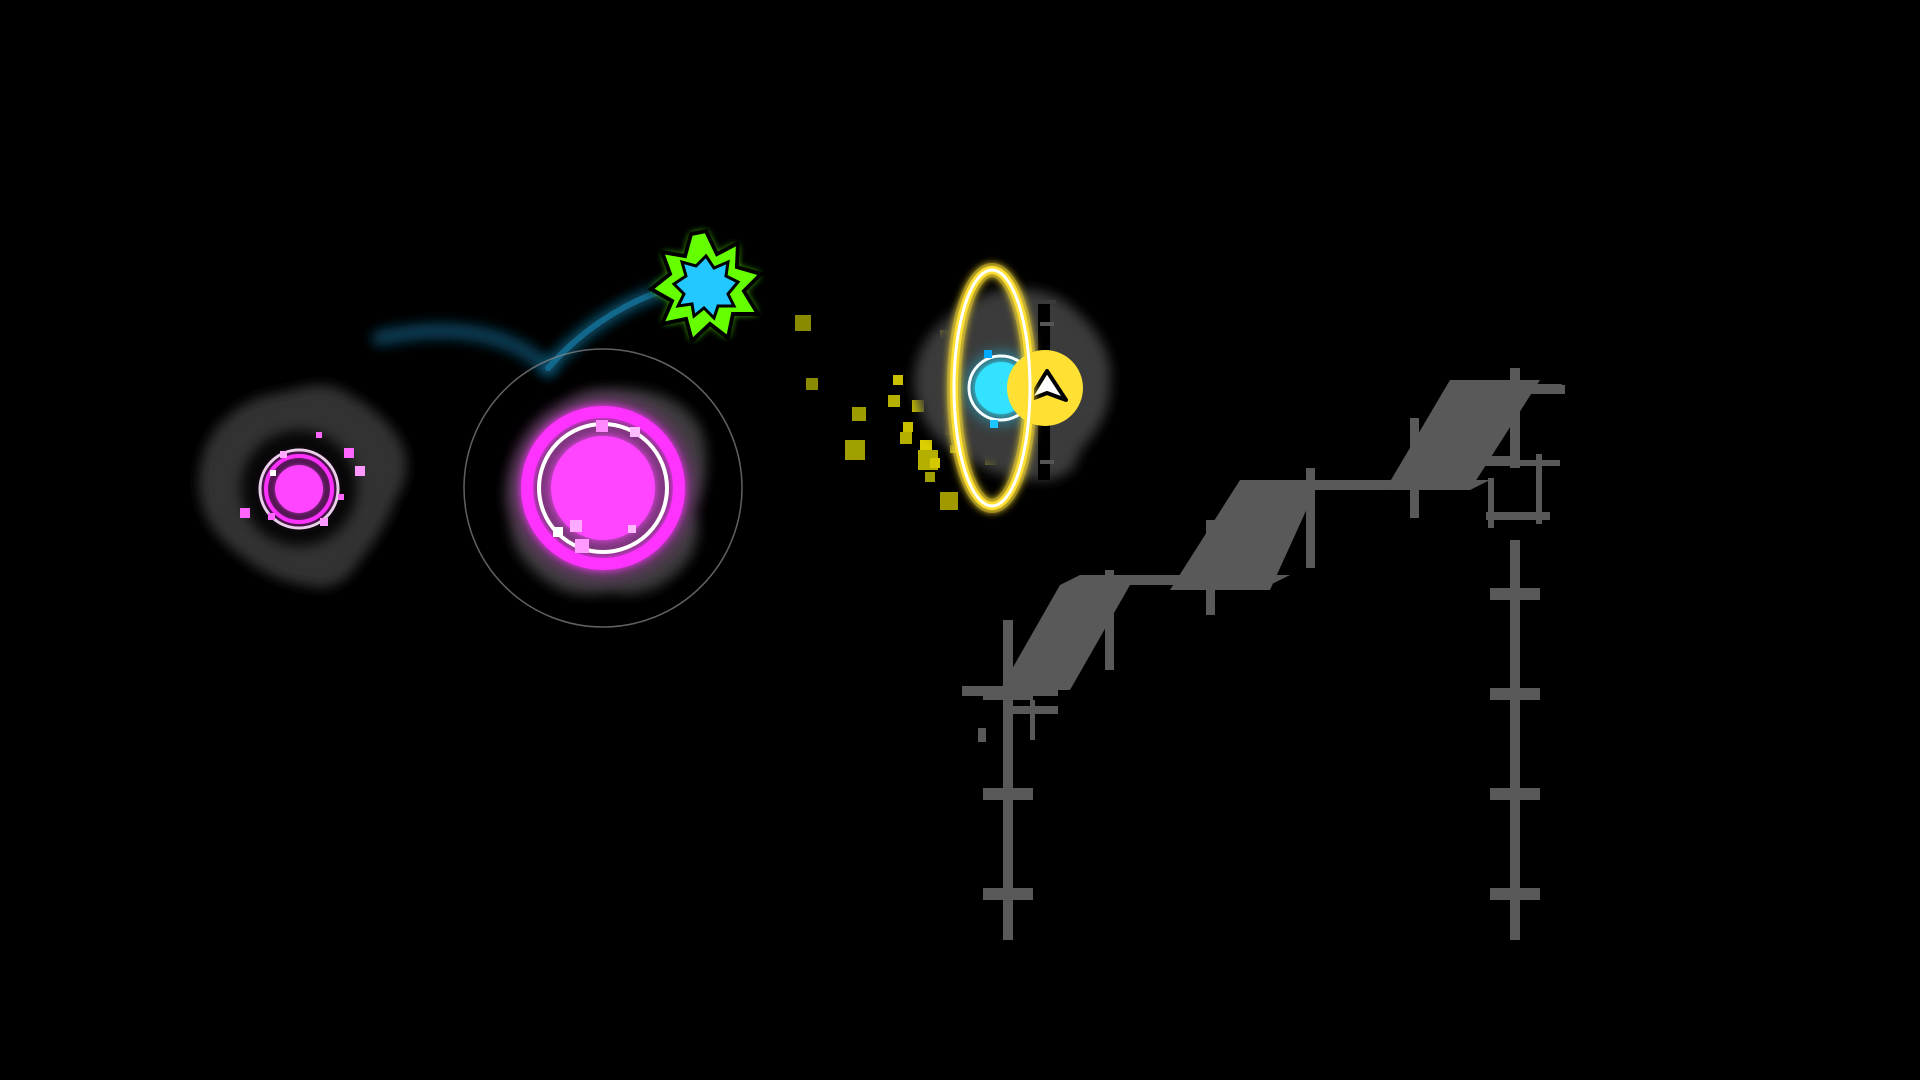 Image resolution: width=1920 pixels, height=1080 pixels. I want to click on gravity-portal, so click(1012, 388).